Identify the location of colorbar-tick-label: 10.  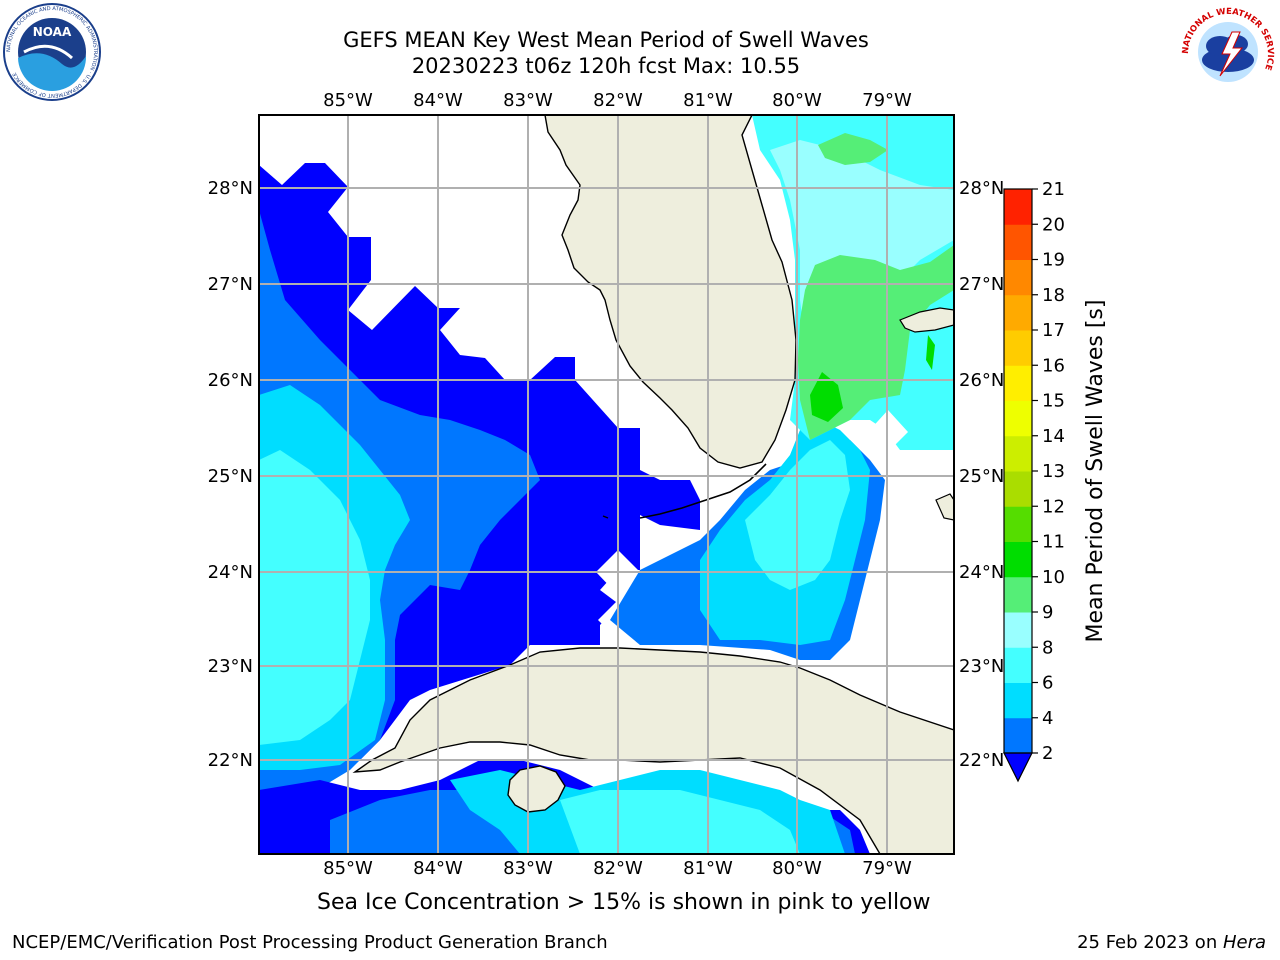
(1053, 577).